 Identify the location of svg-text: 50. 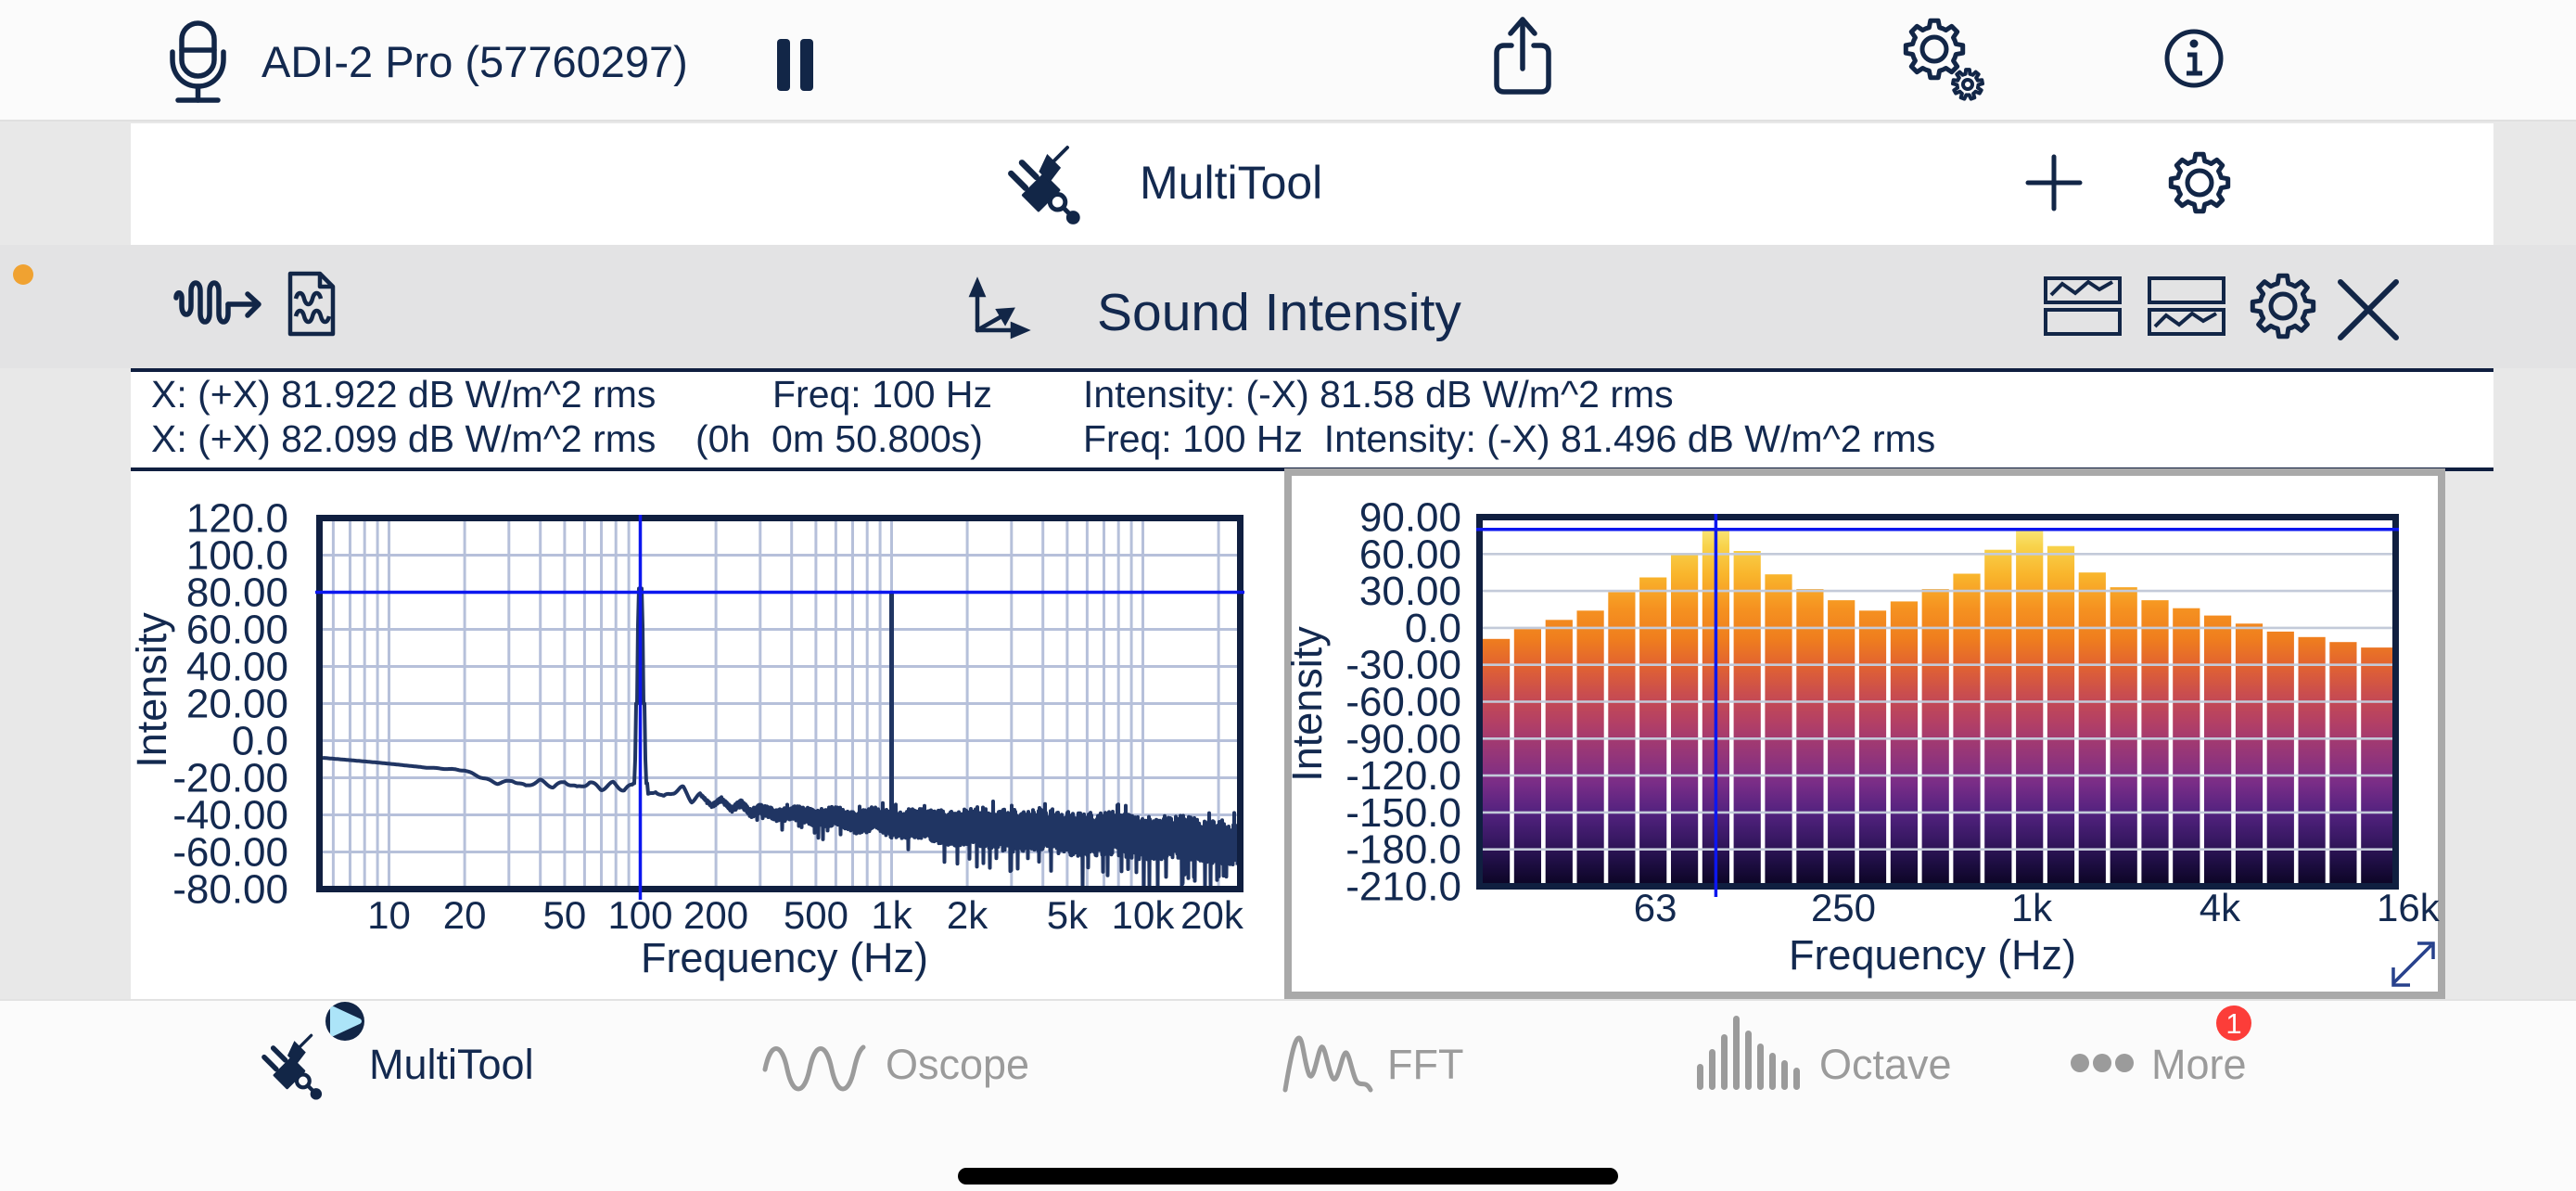
(565, 915).